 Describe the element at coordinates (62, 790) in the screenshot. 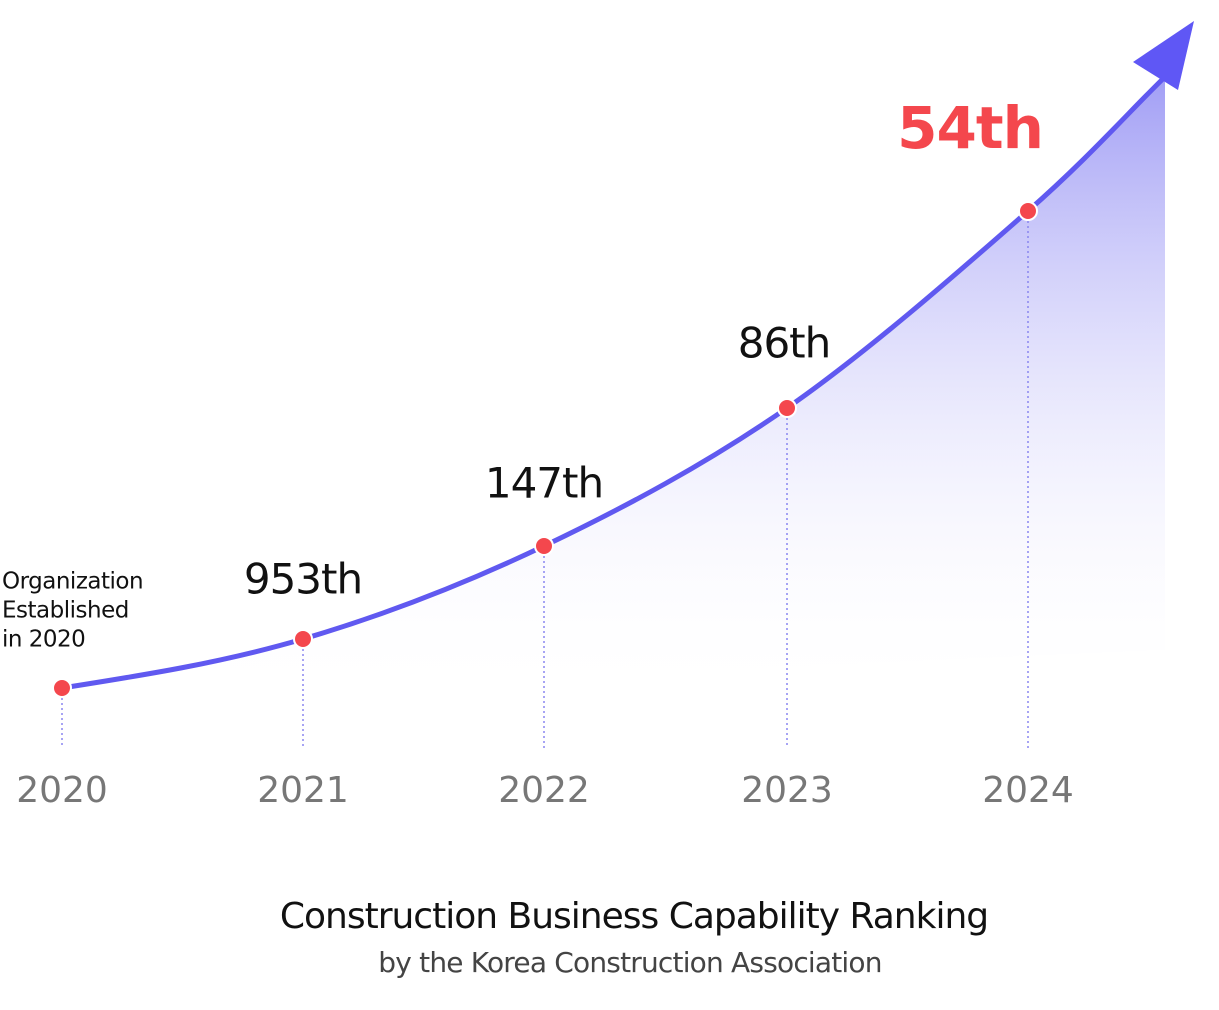

I see `year-label: 2020` at that location.